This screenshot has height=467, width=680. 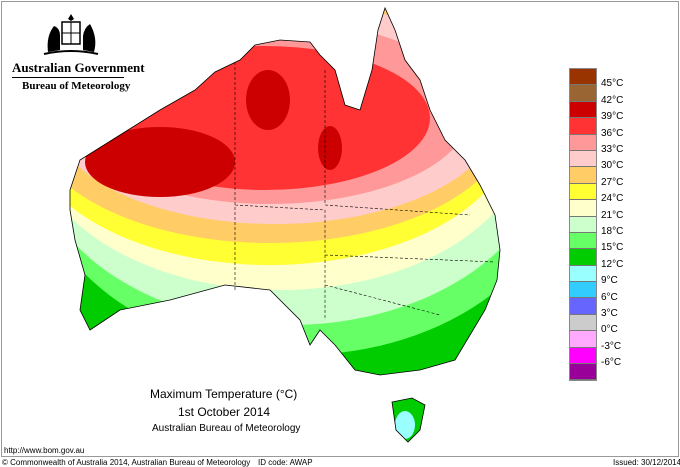 I want to click on band-39-42-north, so click(x=268, y=100).